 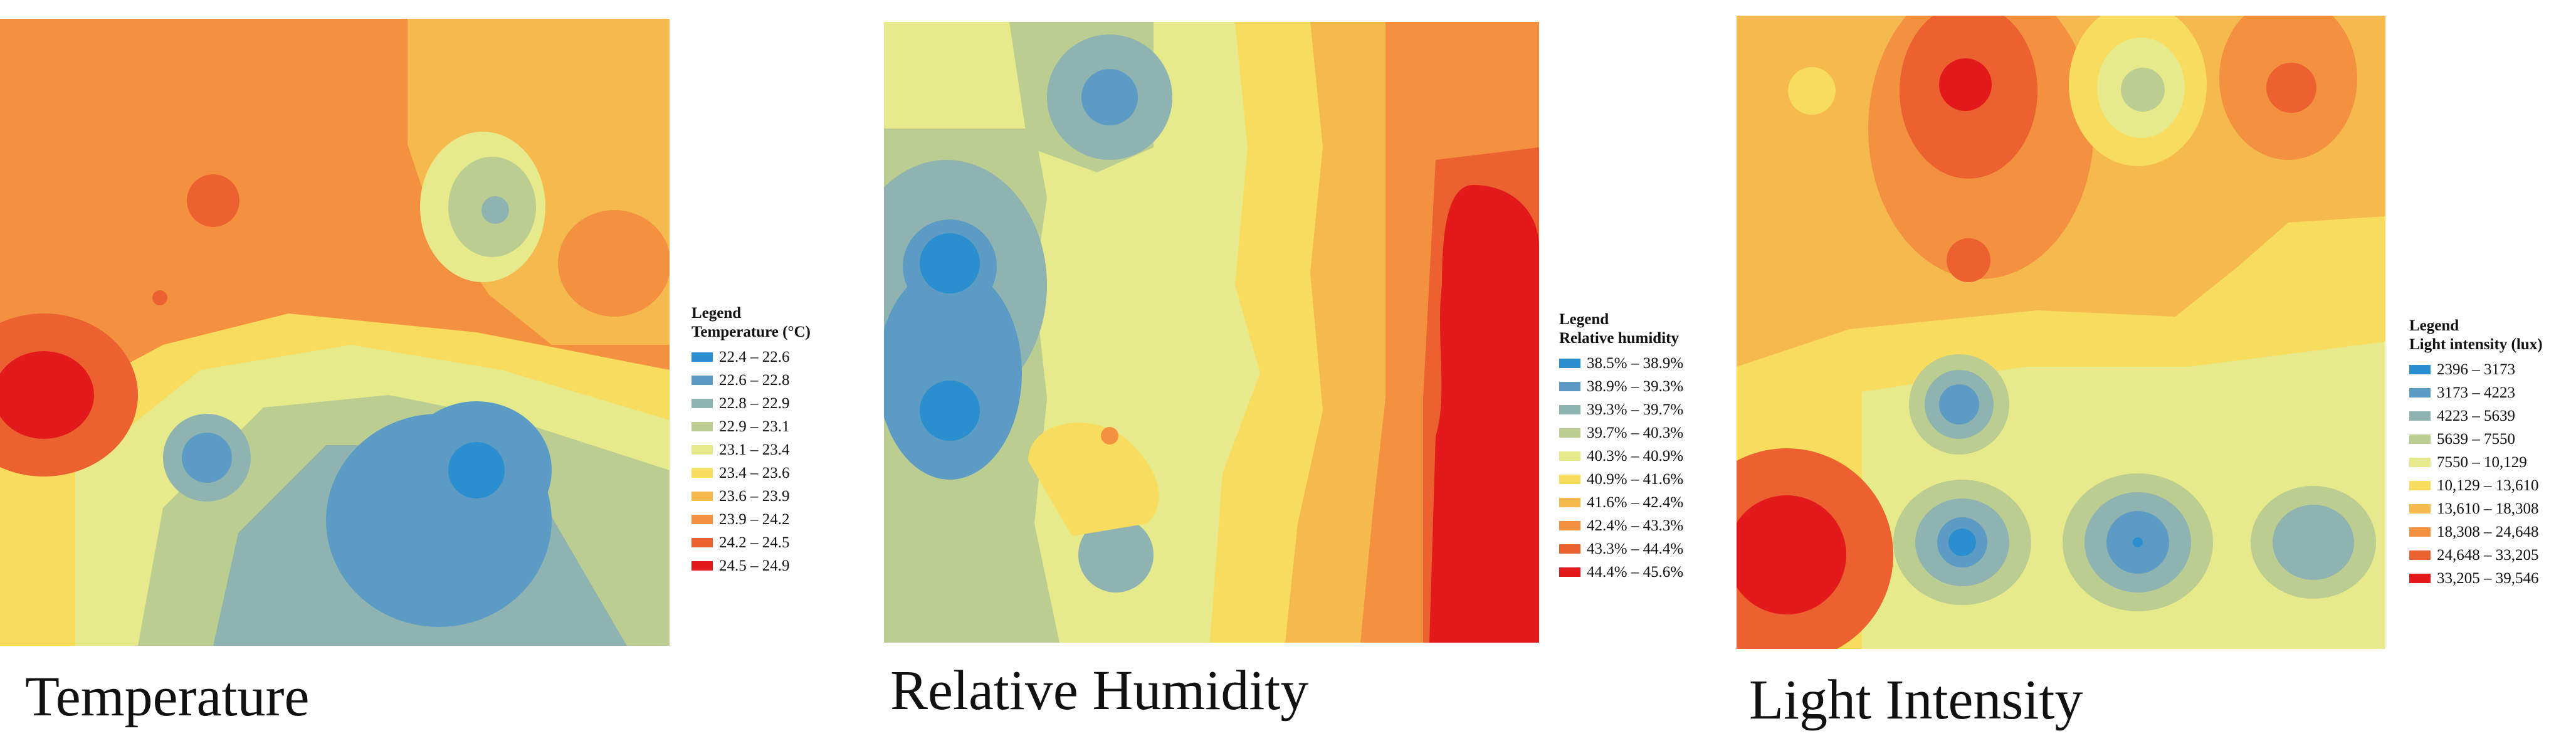 I want to click on legend-item: 39.7% – 40.3%, so click(x=1621, y=433).